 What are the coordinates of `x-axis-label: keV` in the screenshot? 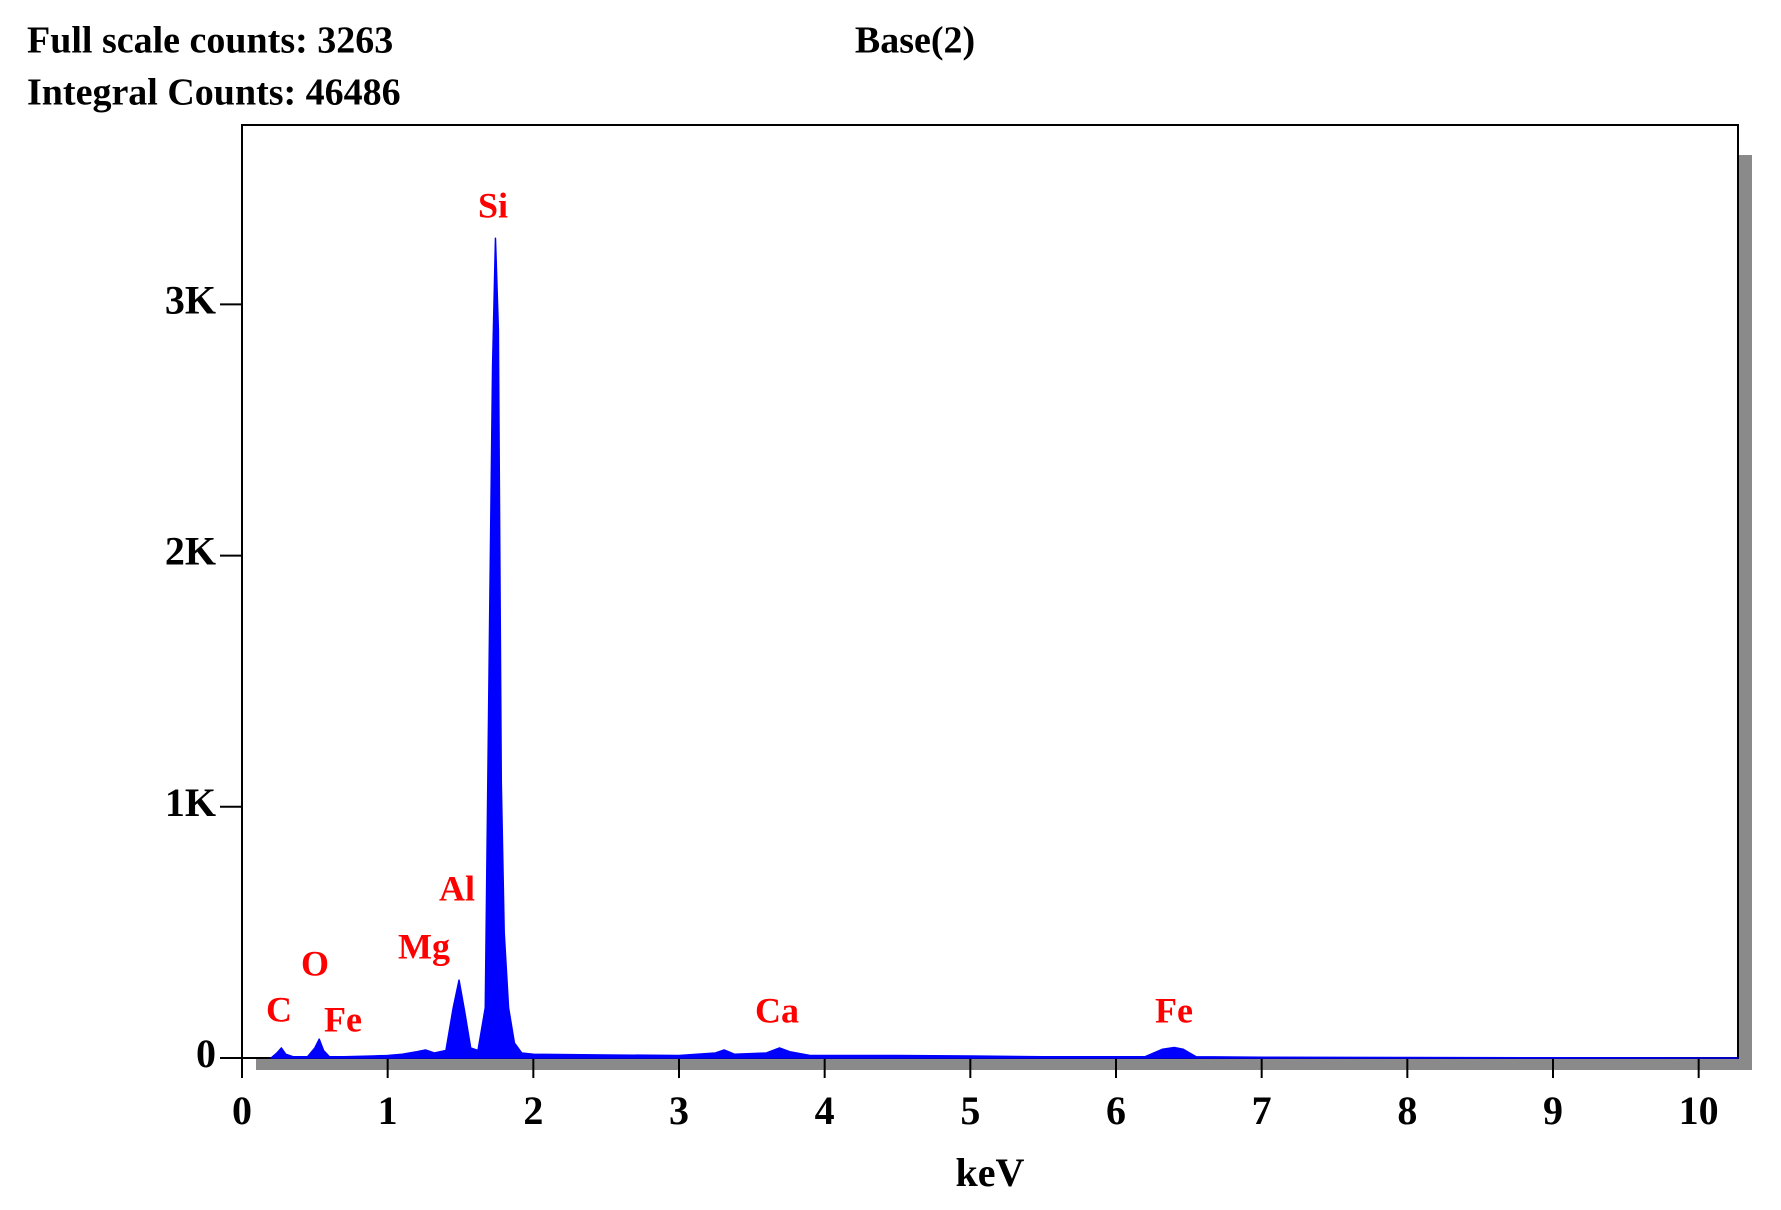 It's located at (990, 1172).